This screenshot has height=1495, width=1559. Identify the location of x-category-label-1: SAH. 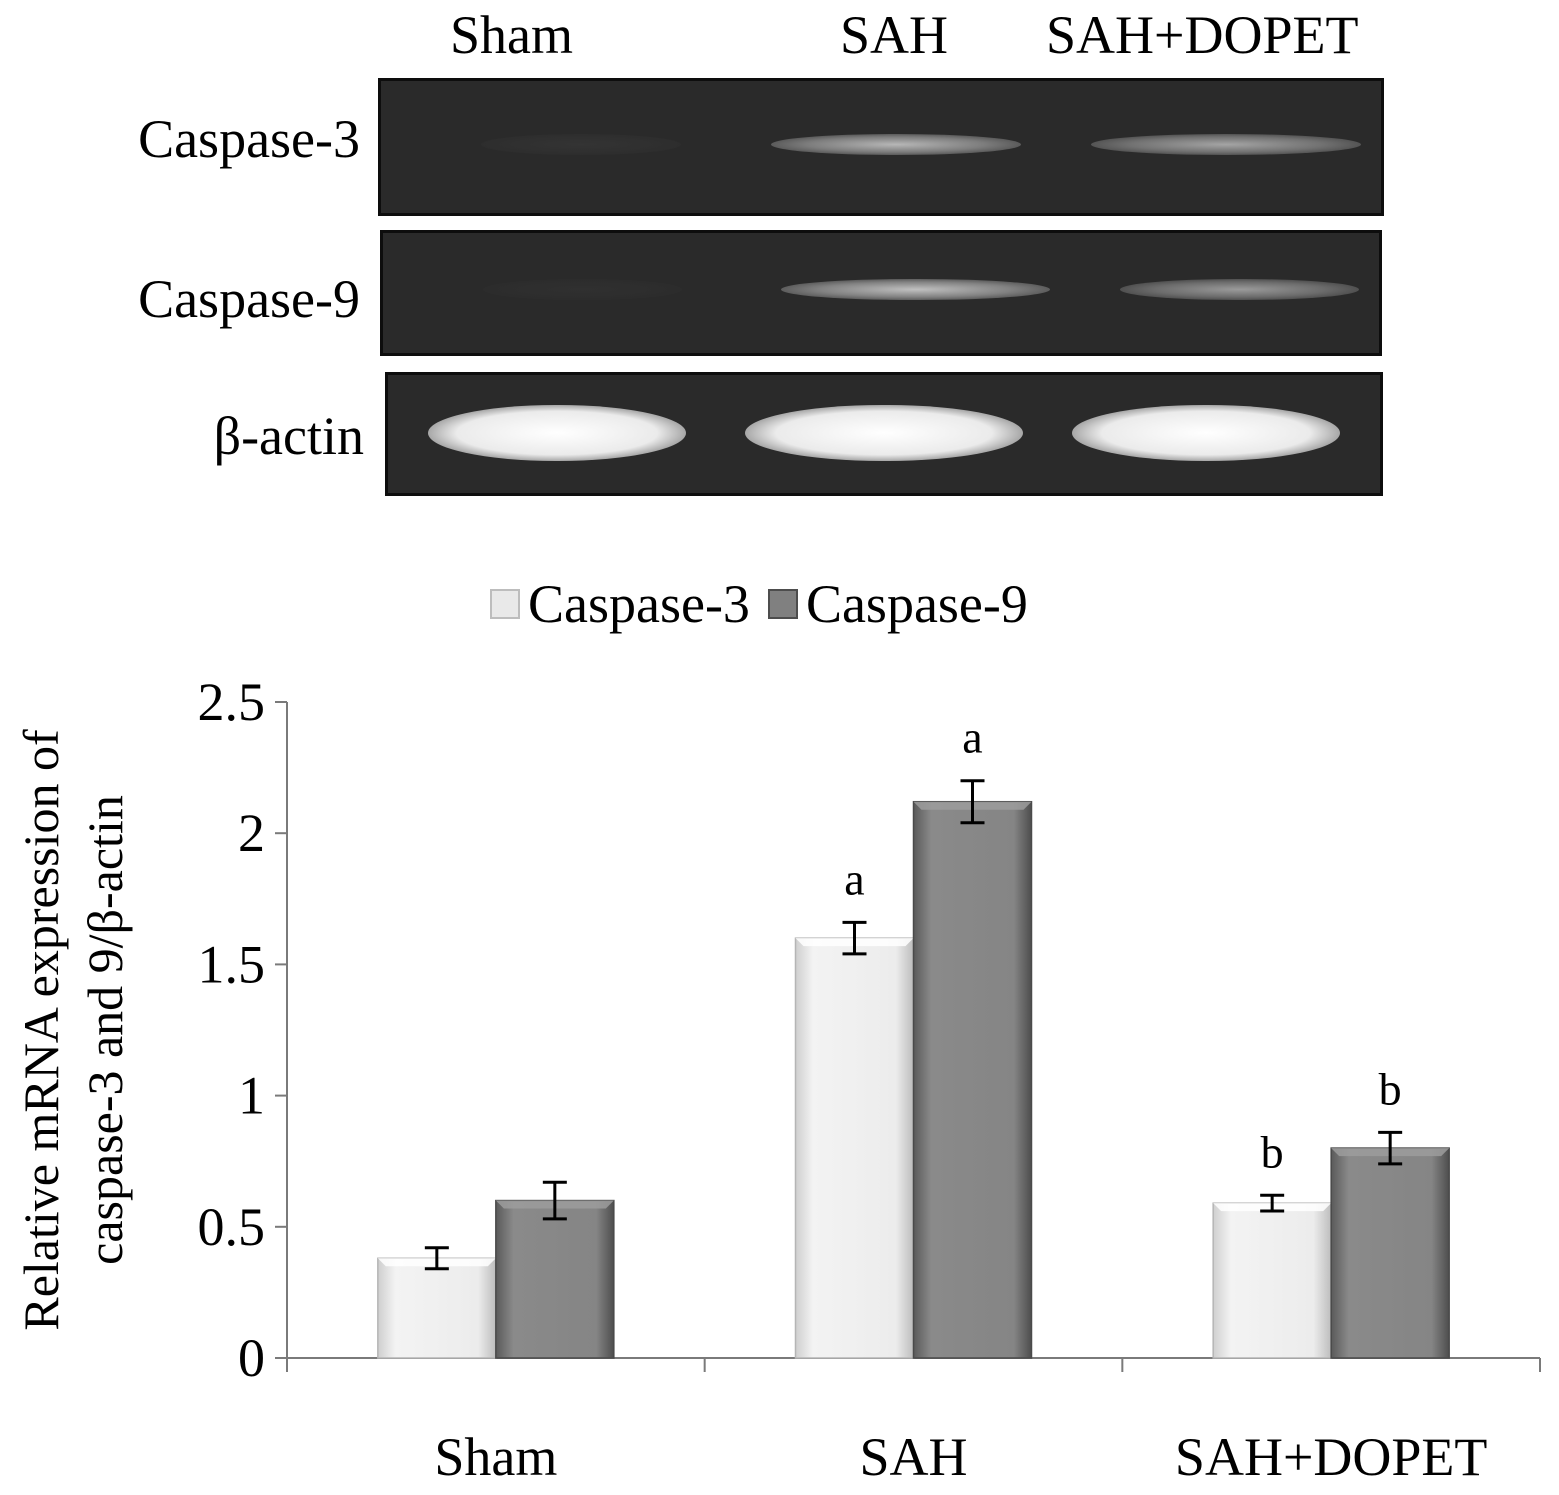
(913, 1457).